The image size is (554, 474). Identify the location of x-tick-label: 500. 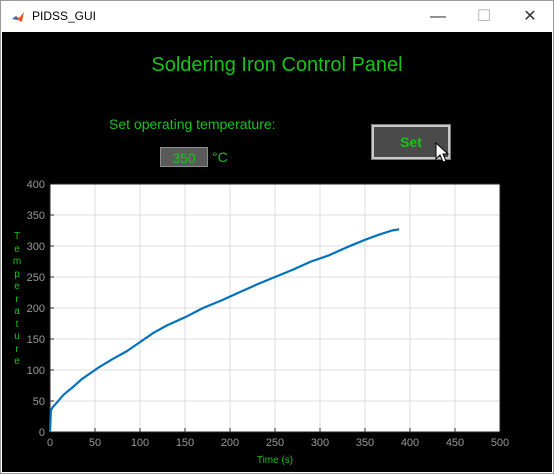
(500, 443).